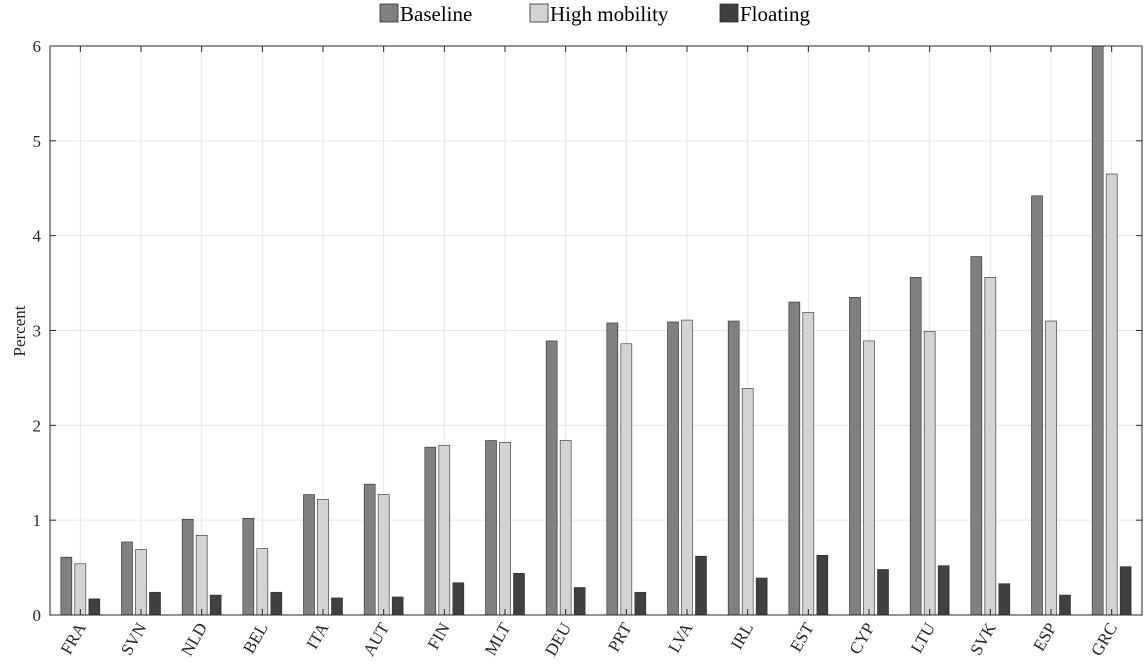 This screenshot has width=1148, height=670. Describe the element at coordinates (687, 467) in the screenshot. I see `bar-lva-high-mobility` at that location.